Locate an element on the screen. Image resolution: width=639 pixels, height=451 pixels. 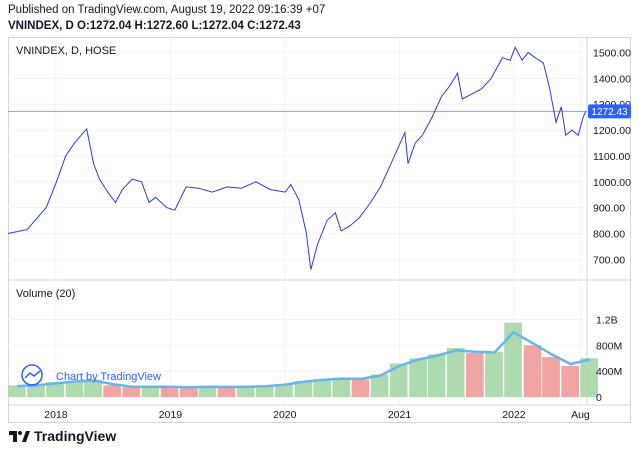
last-price-badge: 1272.43 is located at coordinates (609, 111).